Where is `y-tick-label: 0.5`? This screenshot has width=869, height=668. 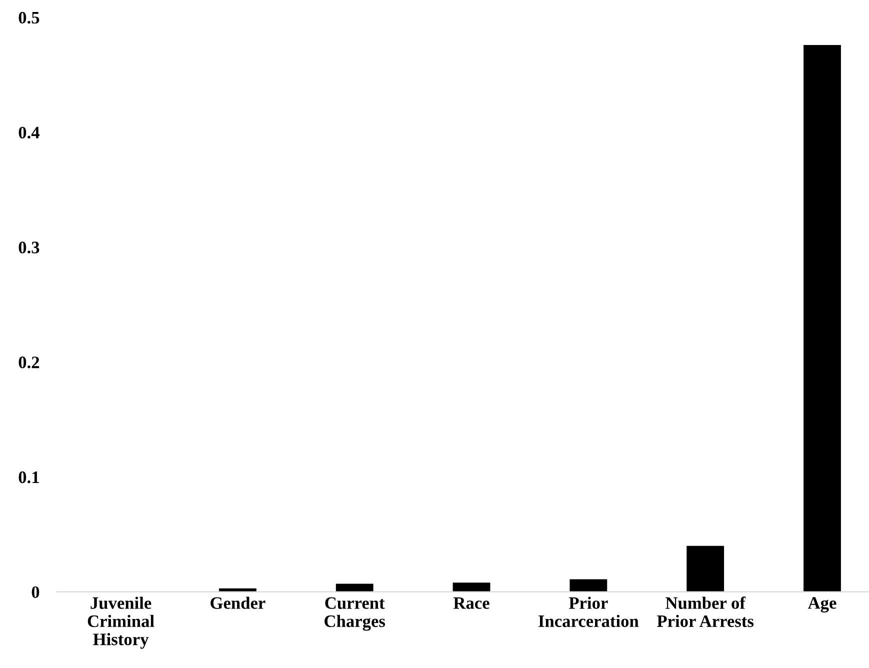 y-tick-label: 0.5 is located at coordinates (29, 18).